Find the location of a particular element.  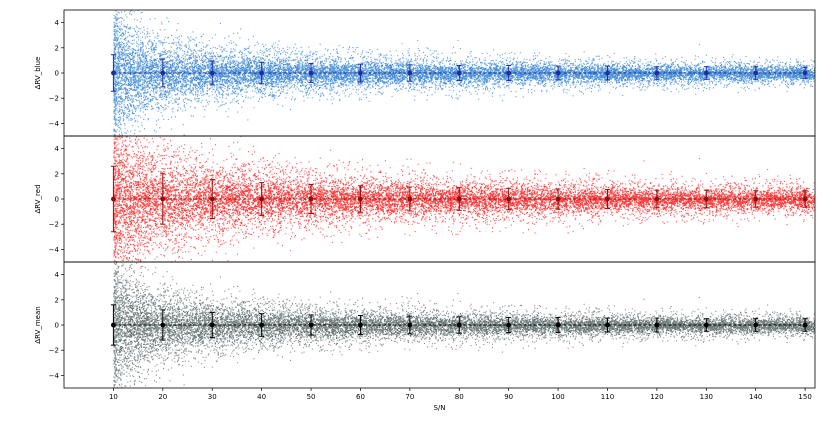

x-tick-label: 60 is located at coordinates (360, 397).